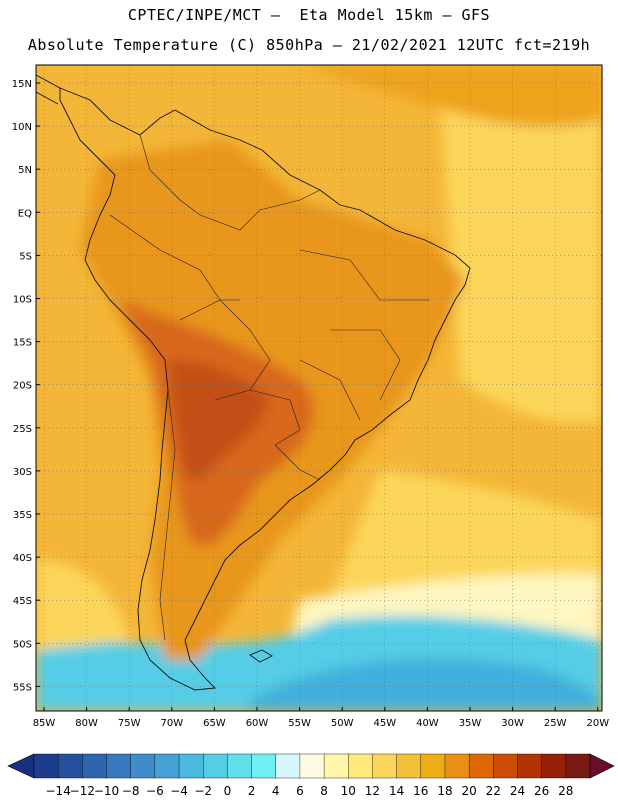  I want to click on colorbar-label: 0, so click(228, 791).